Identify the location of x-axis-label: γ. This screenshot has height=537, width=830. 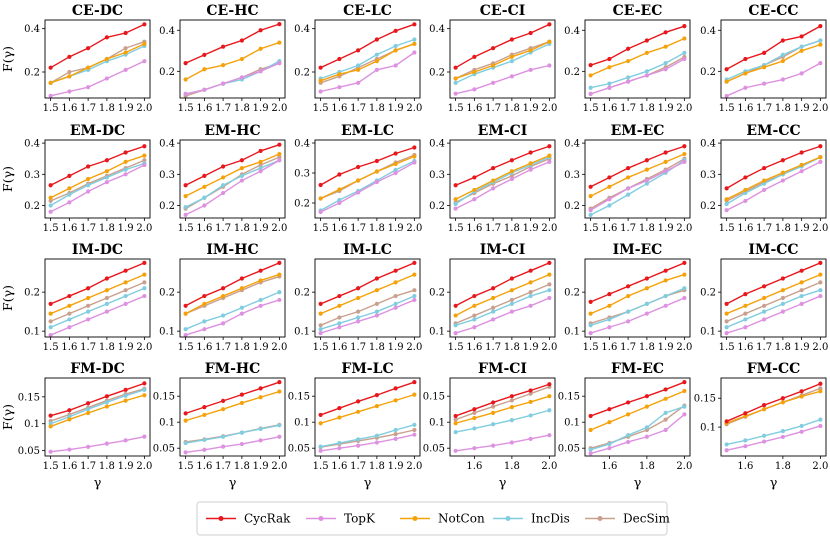
(368, 483).